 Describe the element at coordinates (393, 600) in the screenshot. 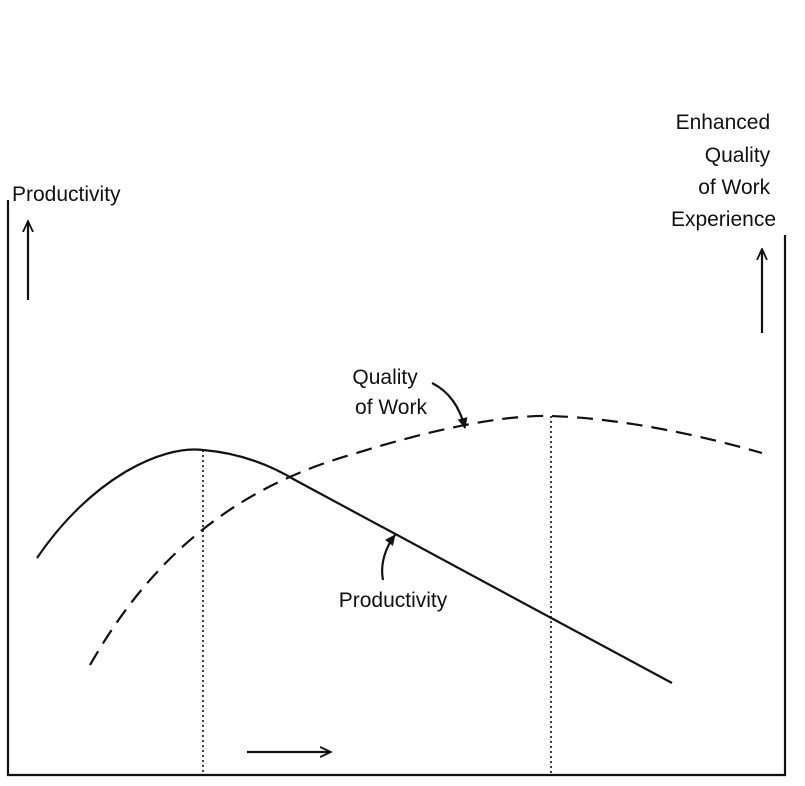

I see `curve-label: Productivity` at that location.